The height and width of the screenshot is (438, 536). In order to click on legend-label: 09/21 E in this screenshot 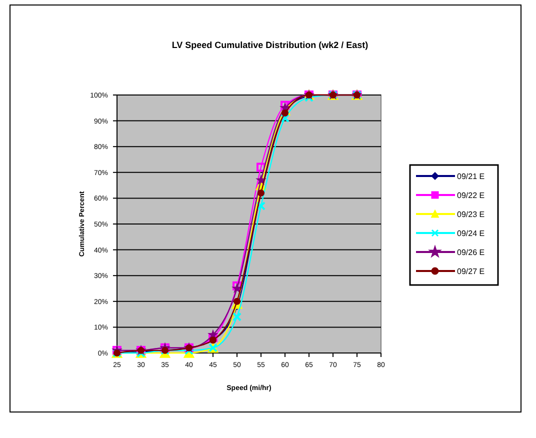, I will do `click(471, 176)`.